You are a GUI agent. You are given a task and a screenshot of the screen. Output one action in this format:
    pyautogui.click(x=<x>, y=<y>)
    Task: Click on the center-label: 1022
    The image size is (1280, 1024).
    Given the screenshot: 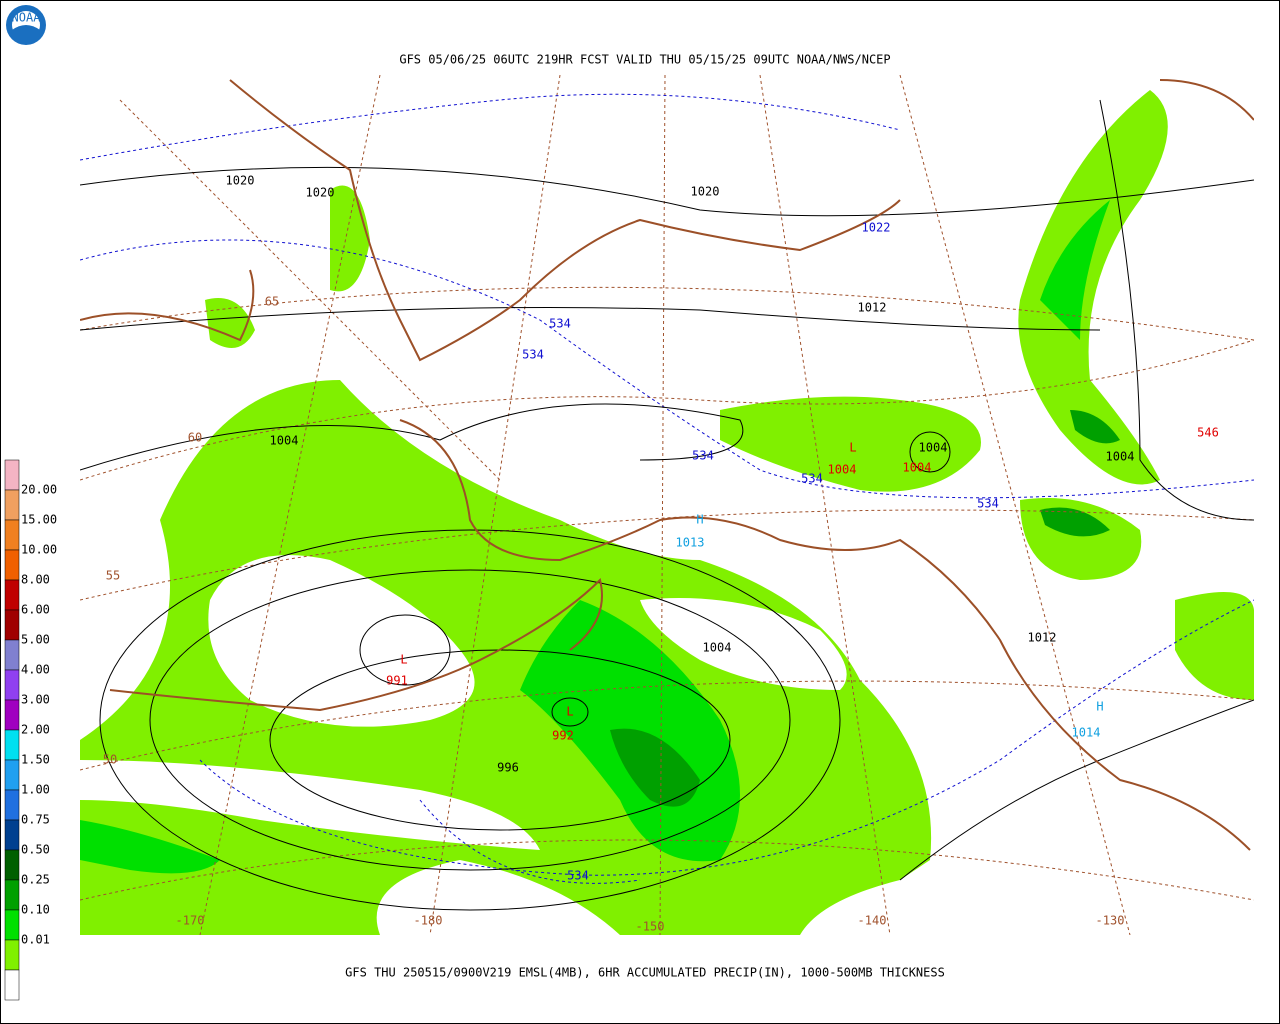 What is the action you would take?
    pyautogui.click(x=876, y=228)
    